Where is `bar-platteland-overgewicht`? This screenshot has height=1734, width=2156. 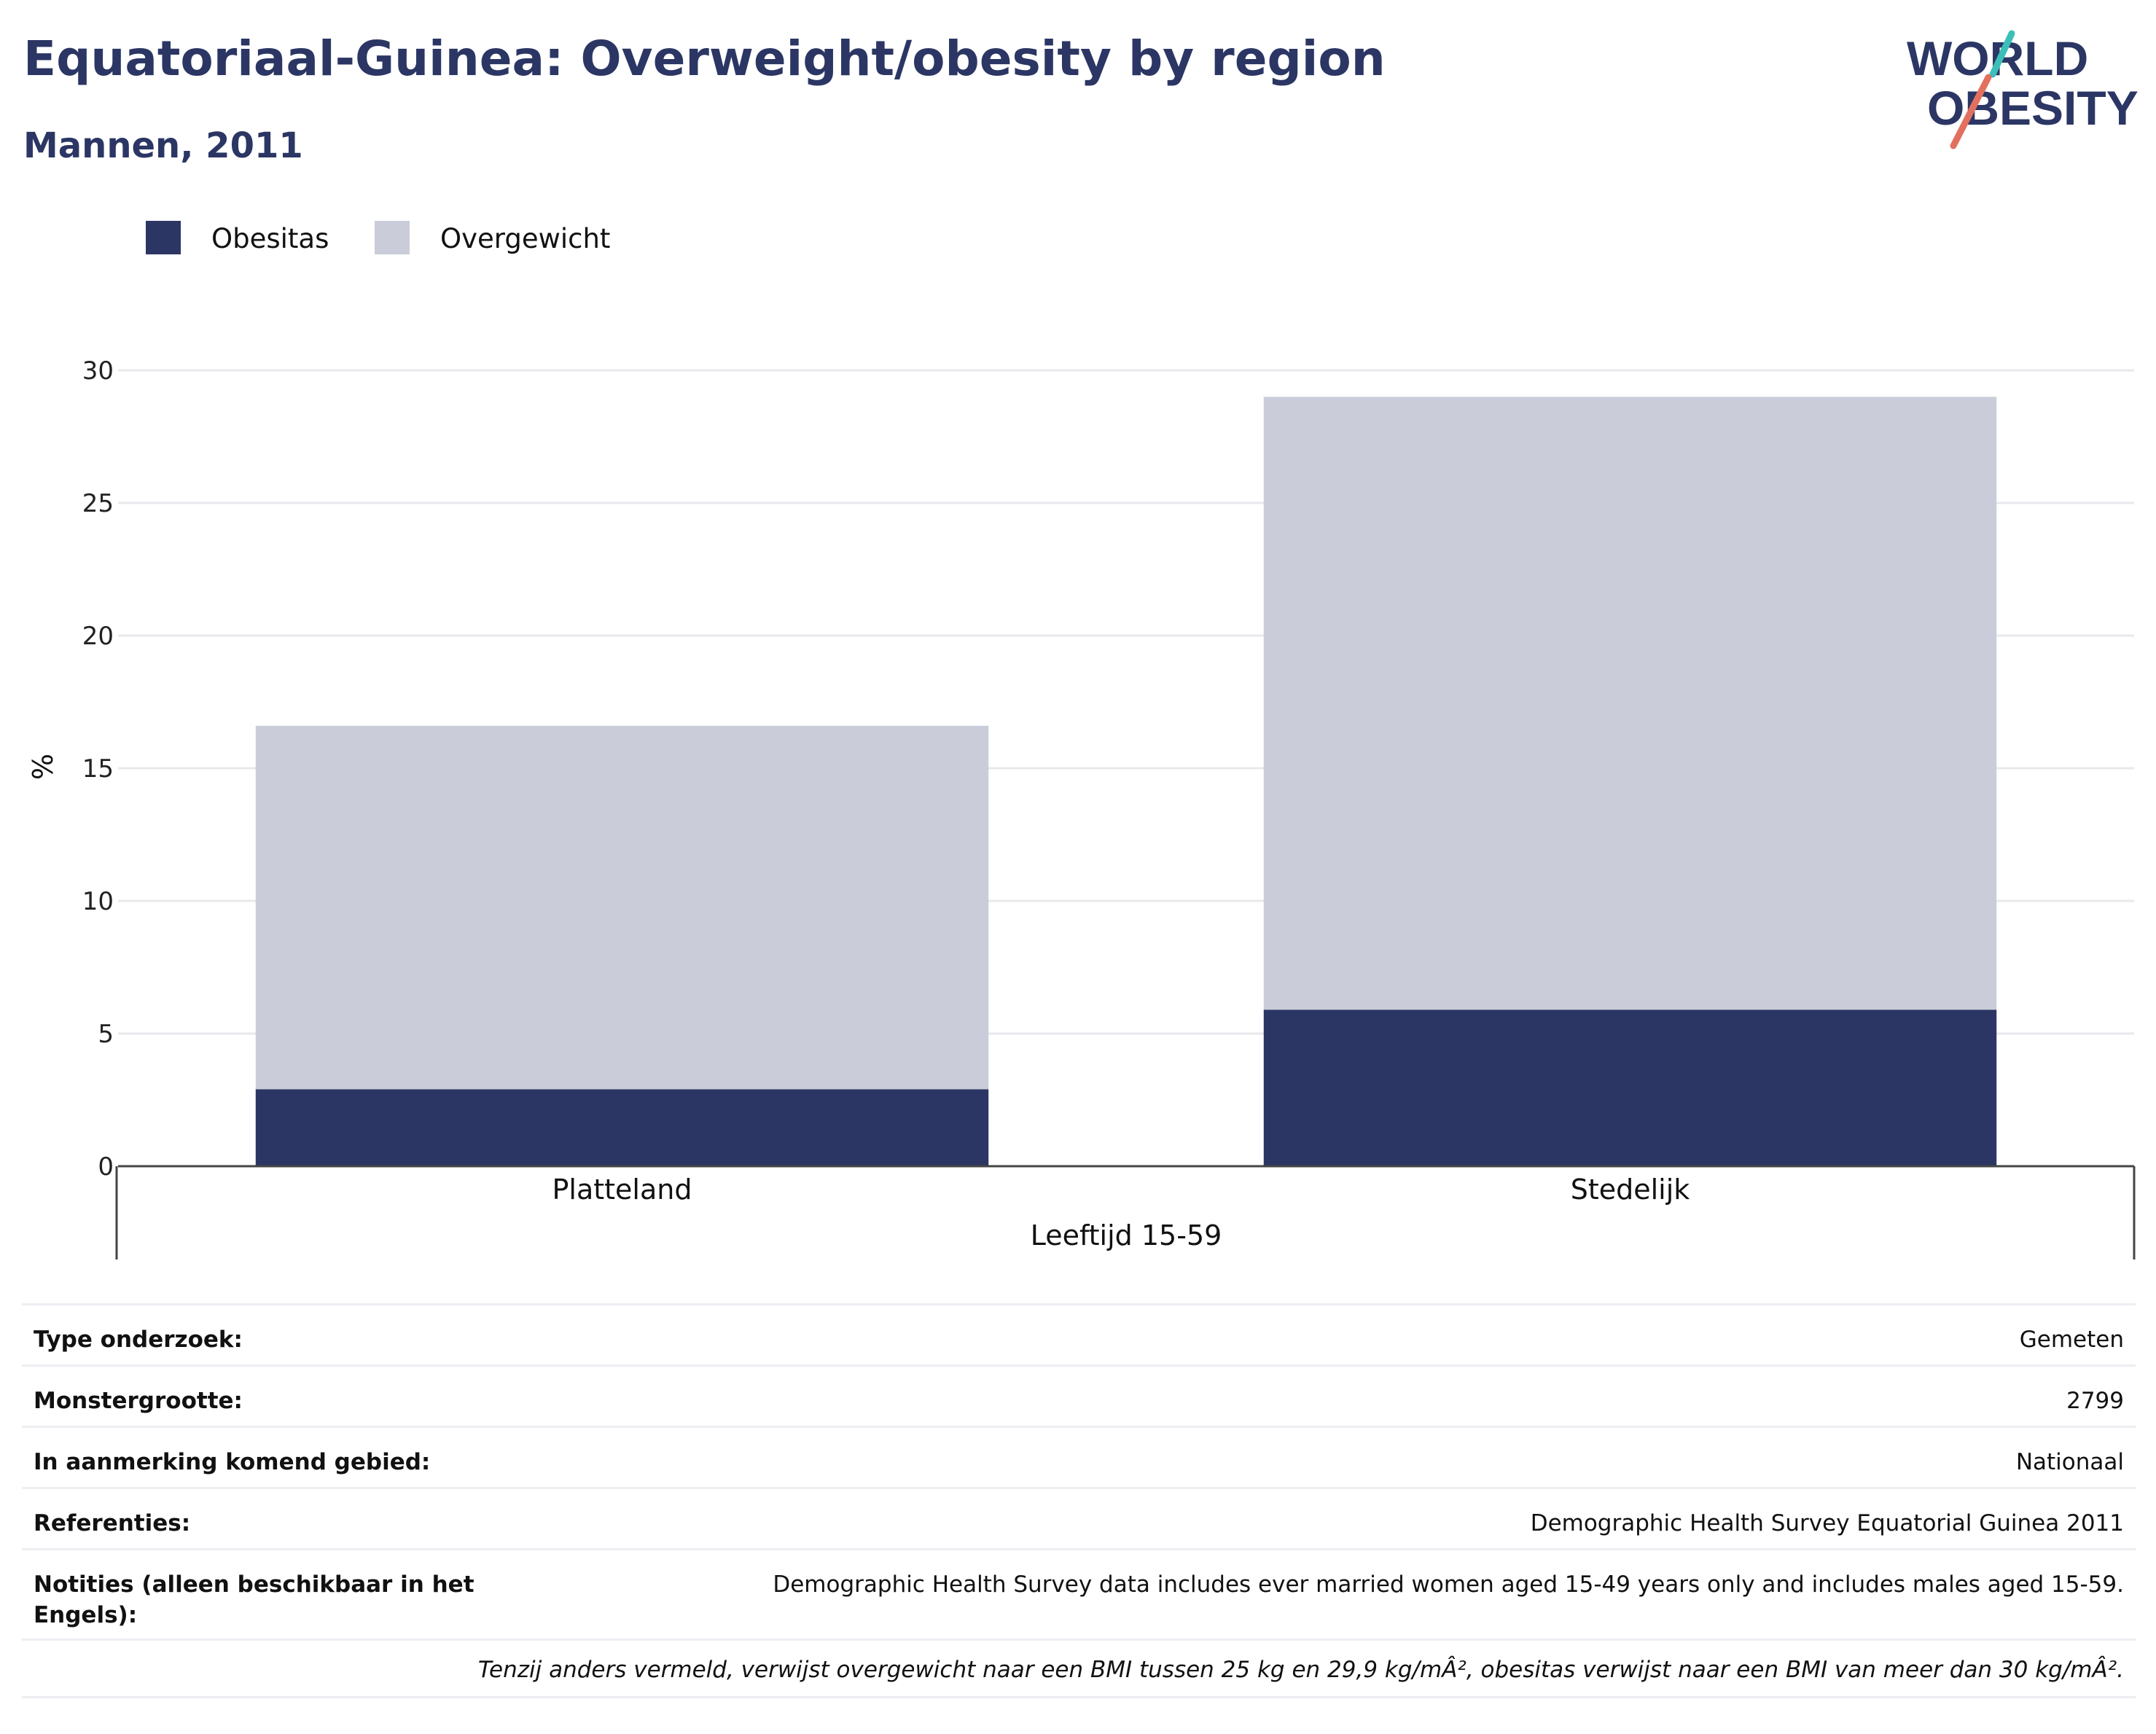
bar-platteland-overgewicht is located at coordinates (622, 907).